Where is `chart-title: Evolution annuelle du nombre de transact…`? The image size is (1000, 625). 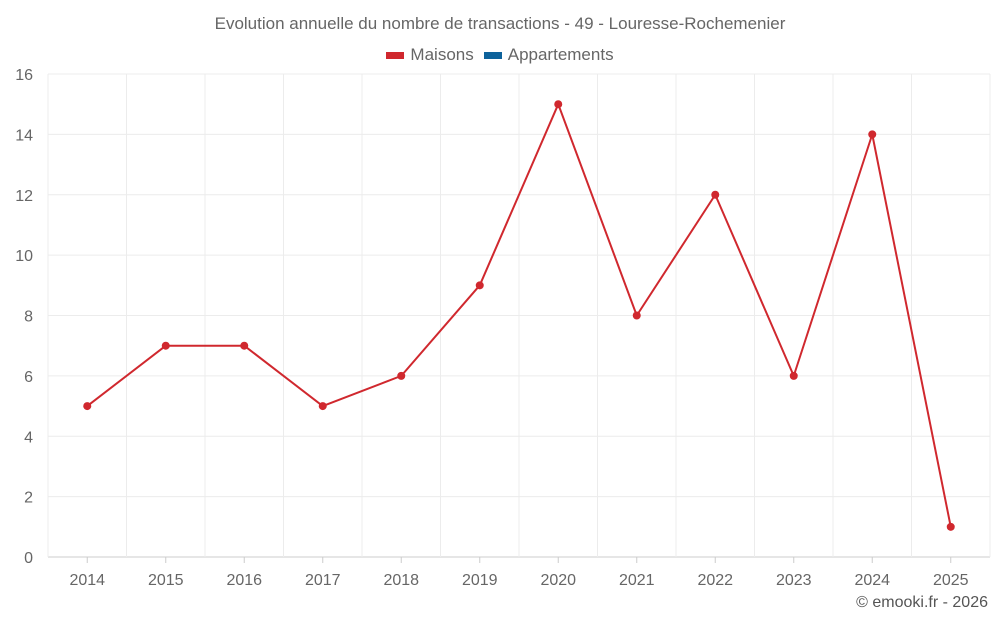
chart-title: Evolution annuelle du nombre de transact… is located at coordinates (500, 23).